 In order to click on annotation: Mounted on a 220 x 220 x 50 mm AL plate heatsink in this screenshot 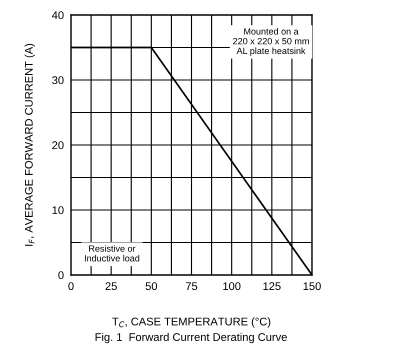, I will do `click(271, 42)`.